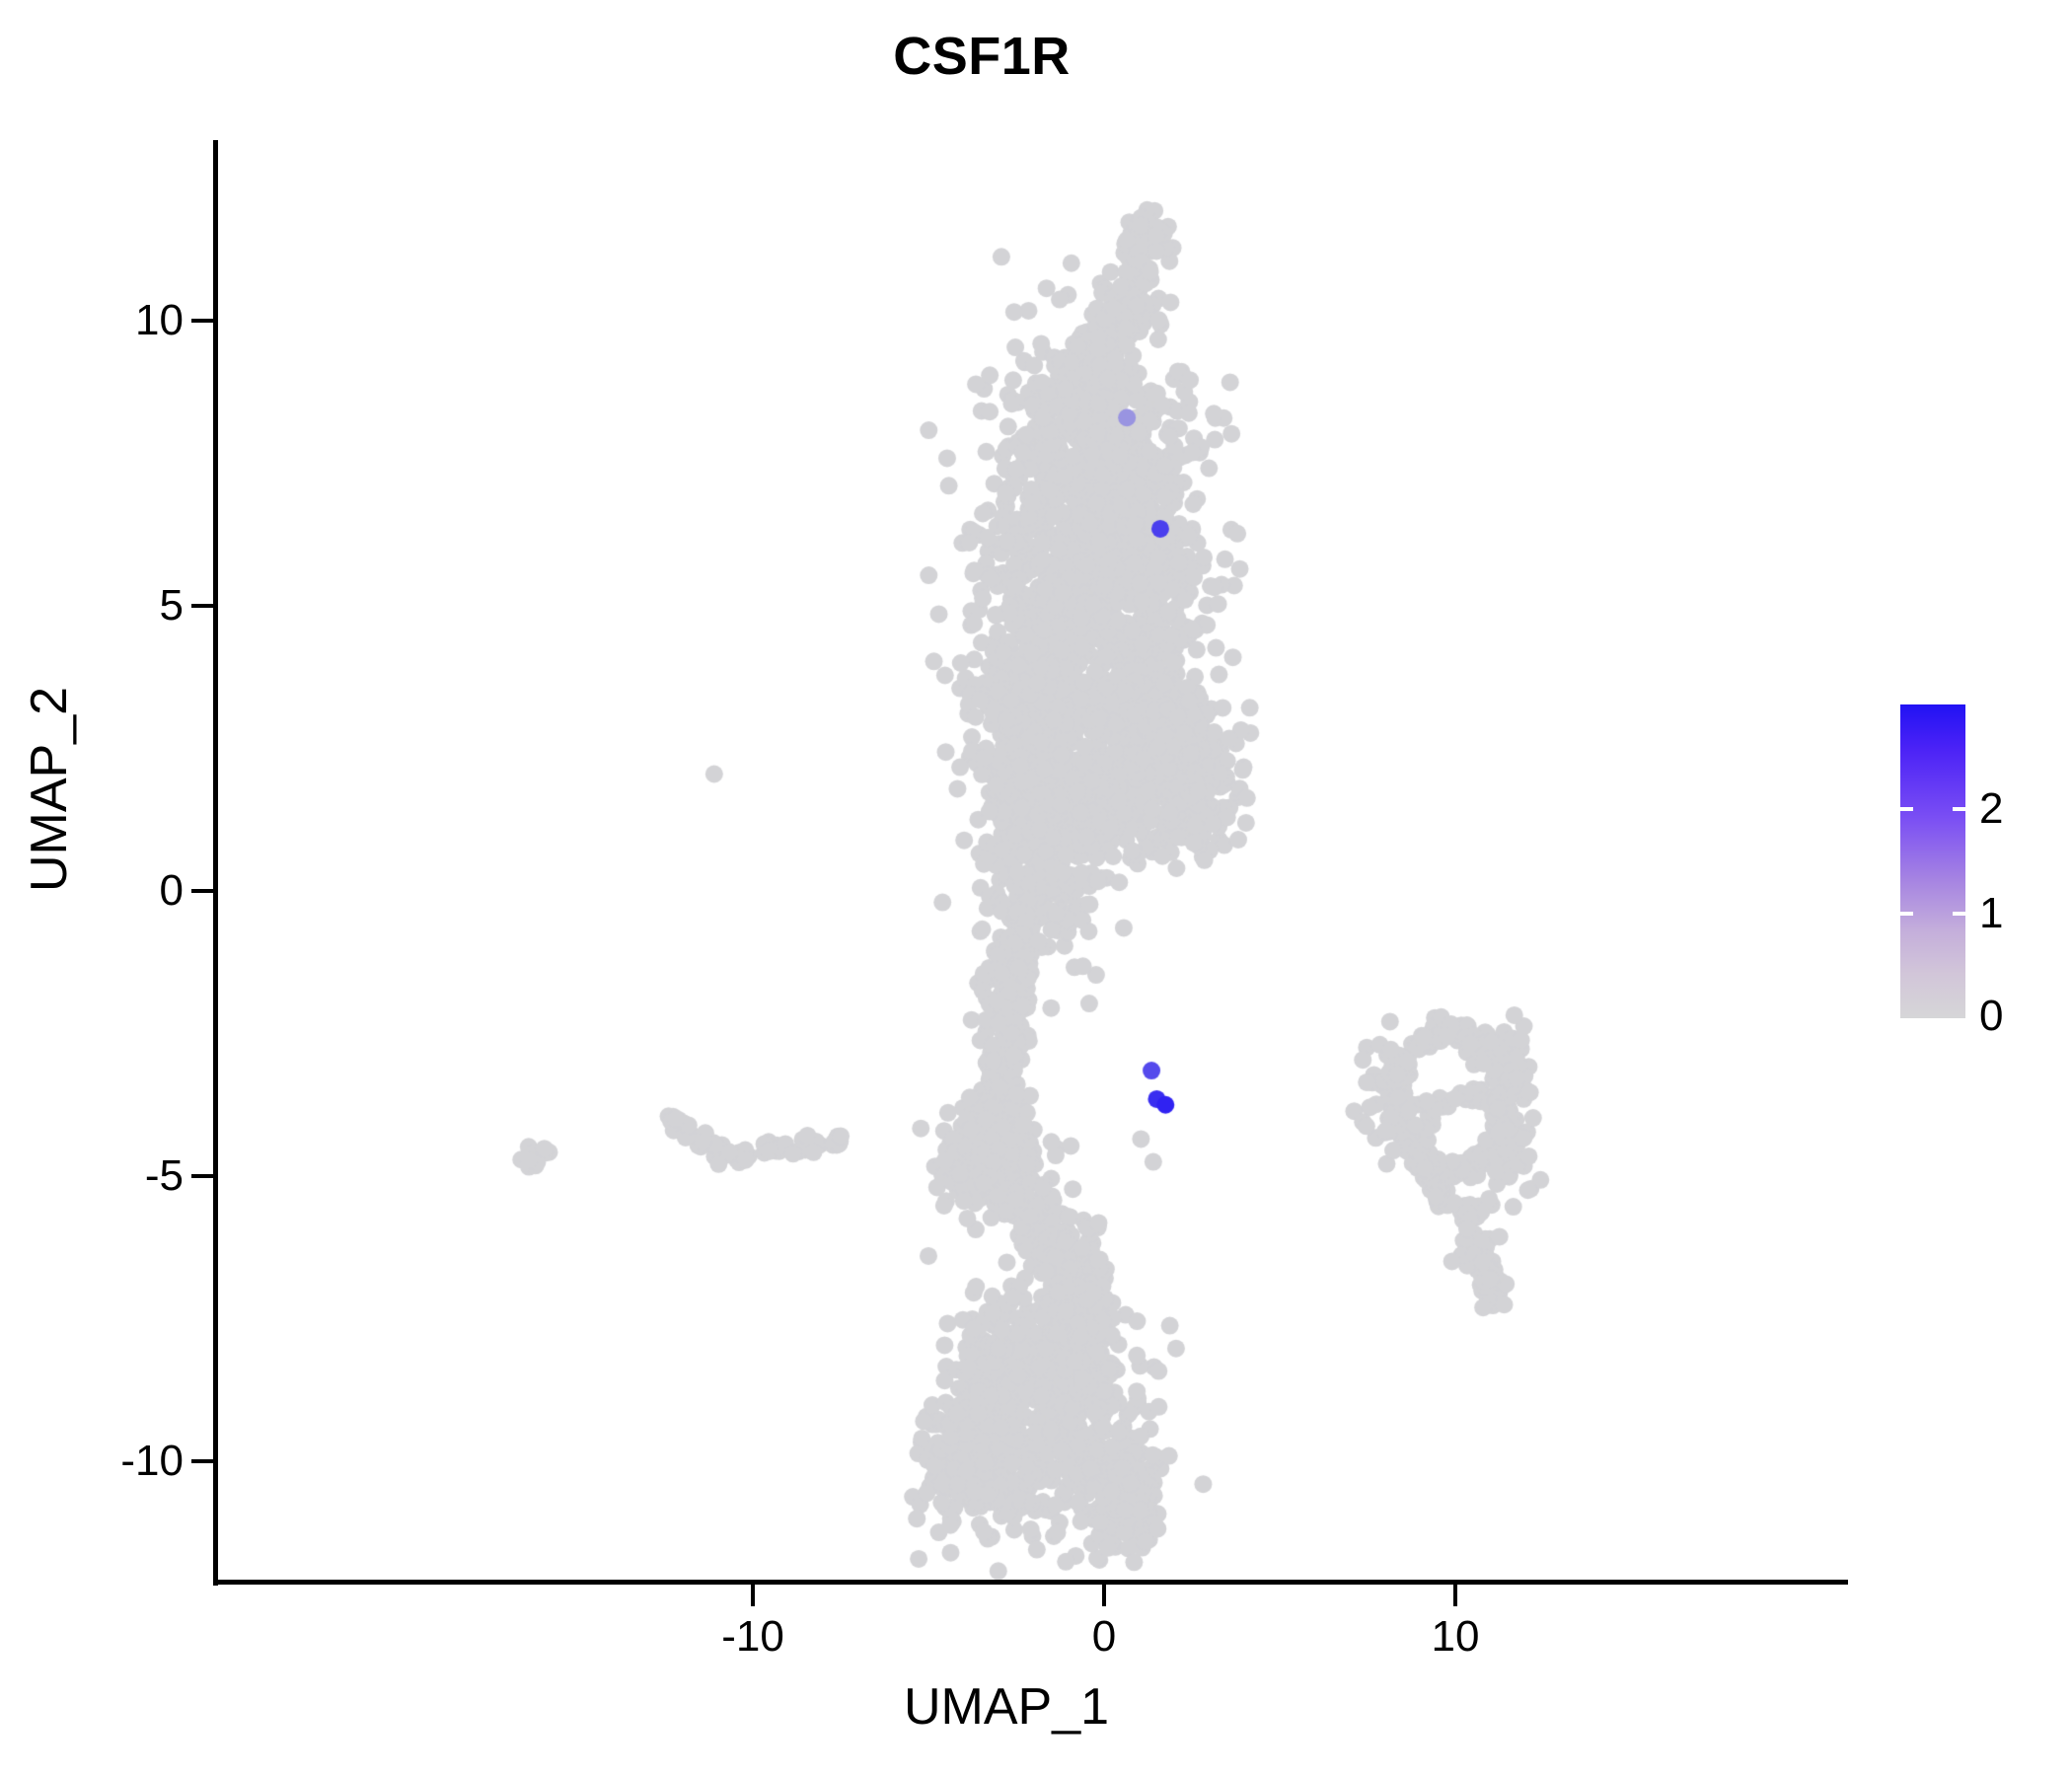 Image resolution: width=2072 pixels, height=1776 pixels. Describe the element at coordinates (753, 1637) in the screenshot. I see `x-tick-label: -10` at that location.